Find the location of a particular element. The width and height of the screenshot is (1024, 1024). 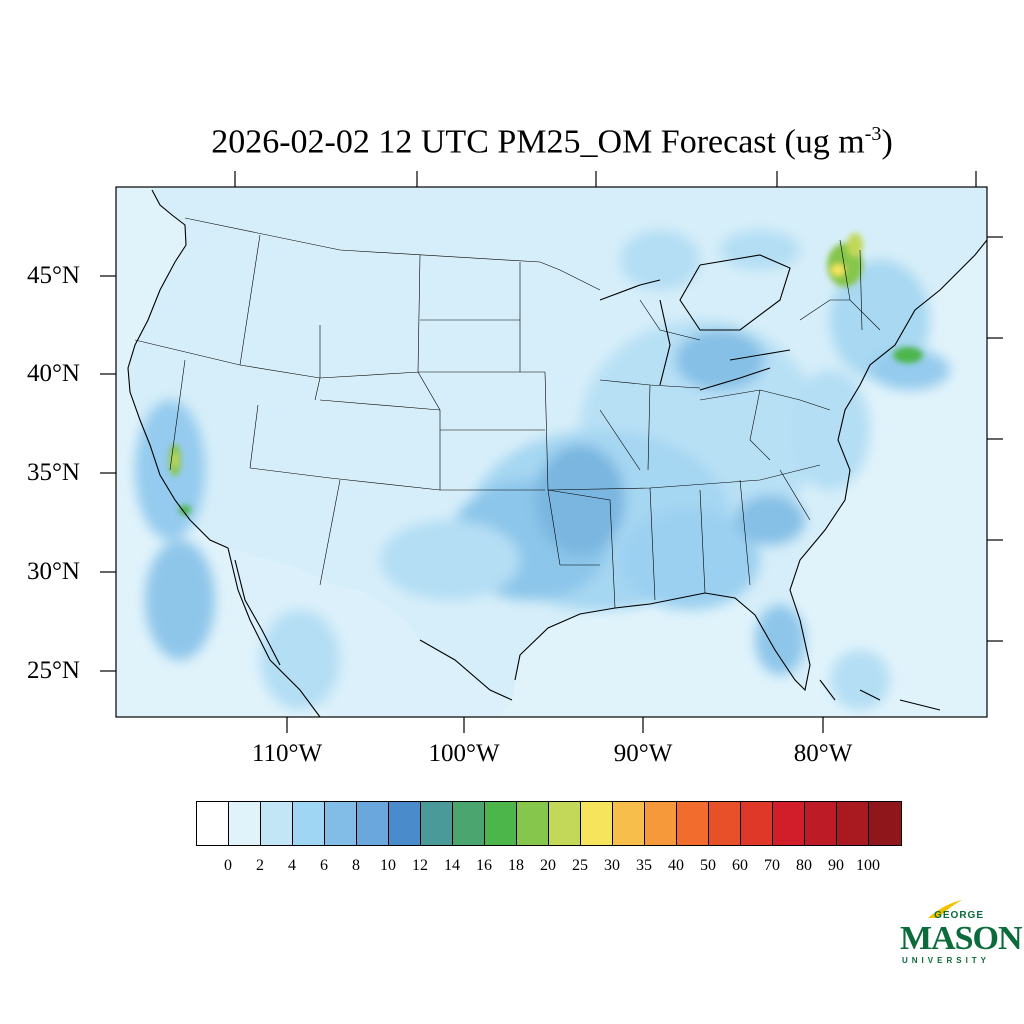

colorbar-tick-label: 8 is located at coordinates (356, 865).